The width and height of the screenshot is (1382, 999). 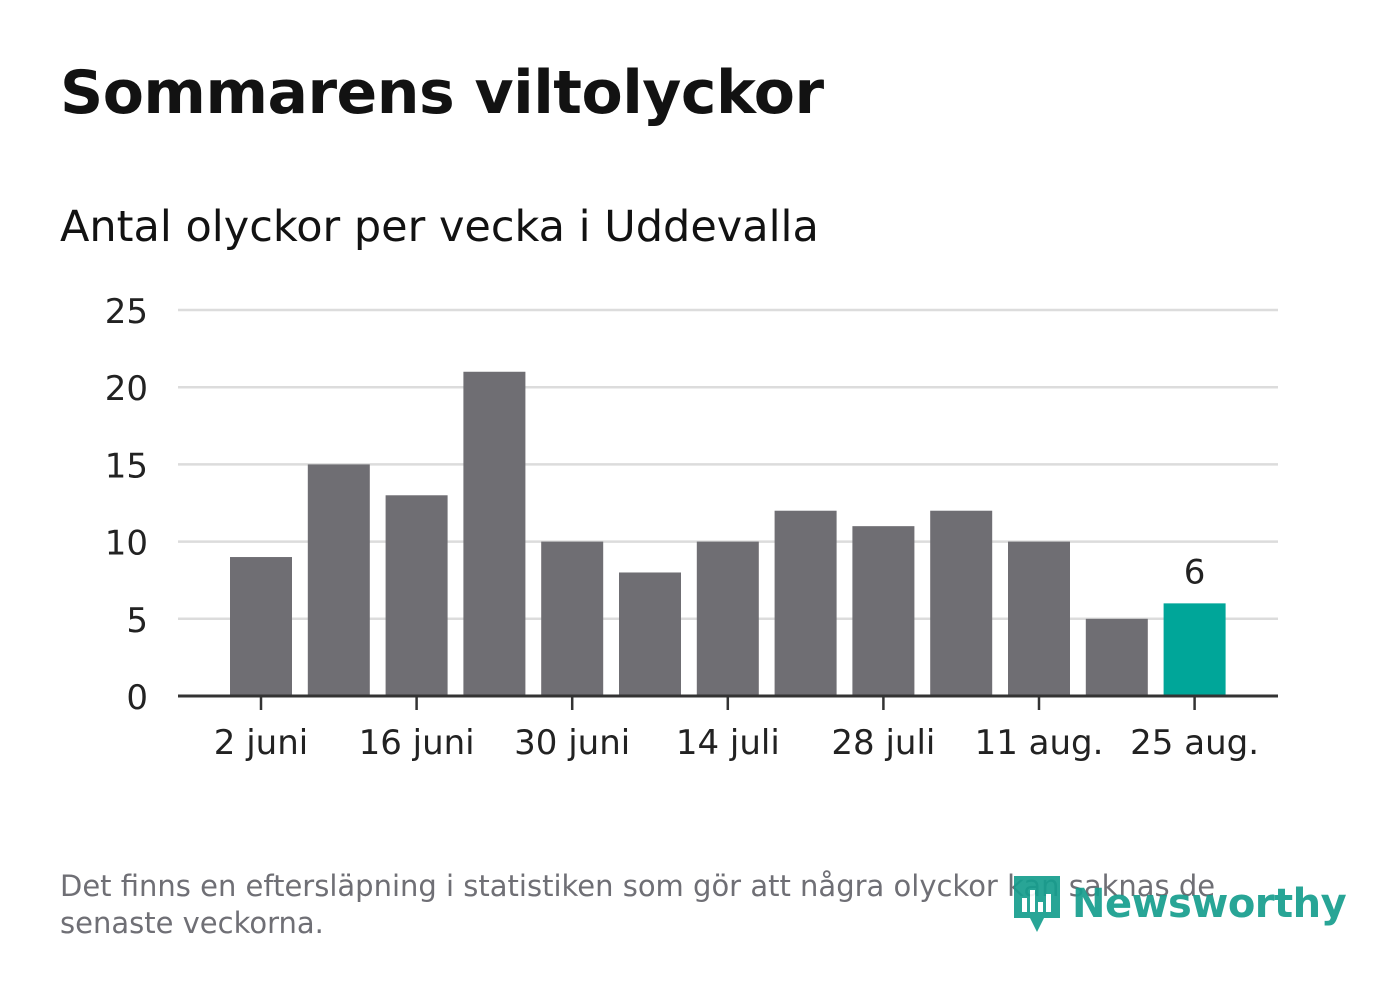 I want to click on axes, so click(x=728, y=702).